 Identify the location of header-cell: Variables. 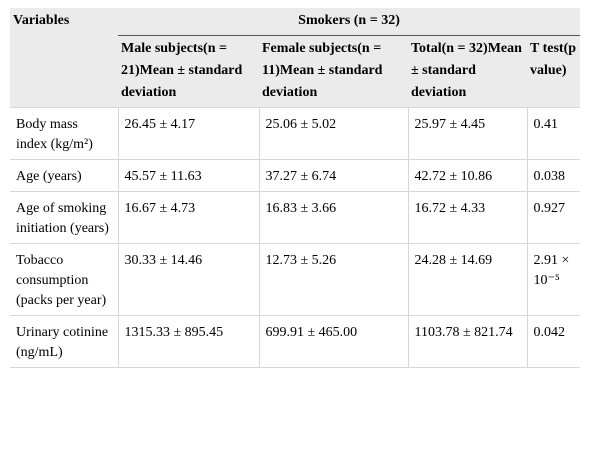
(64, 58).